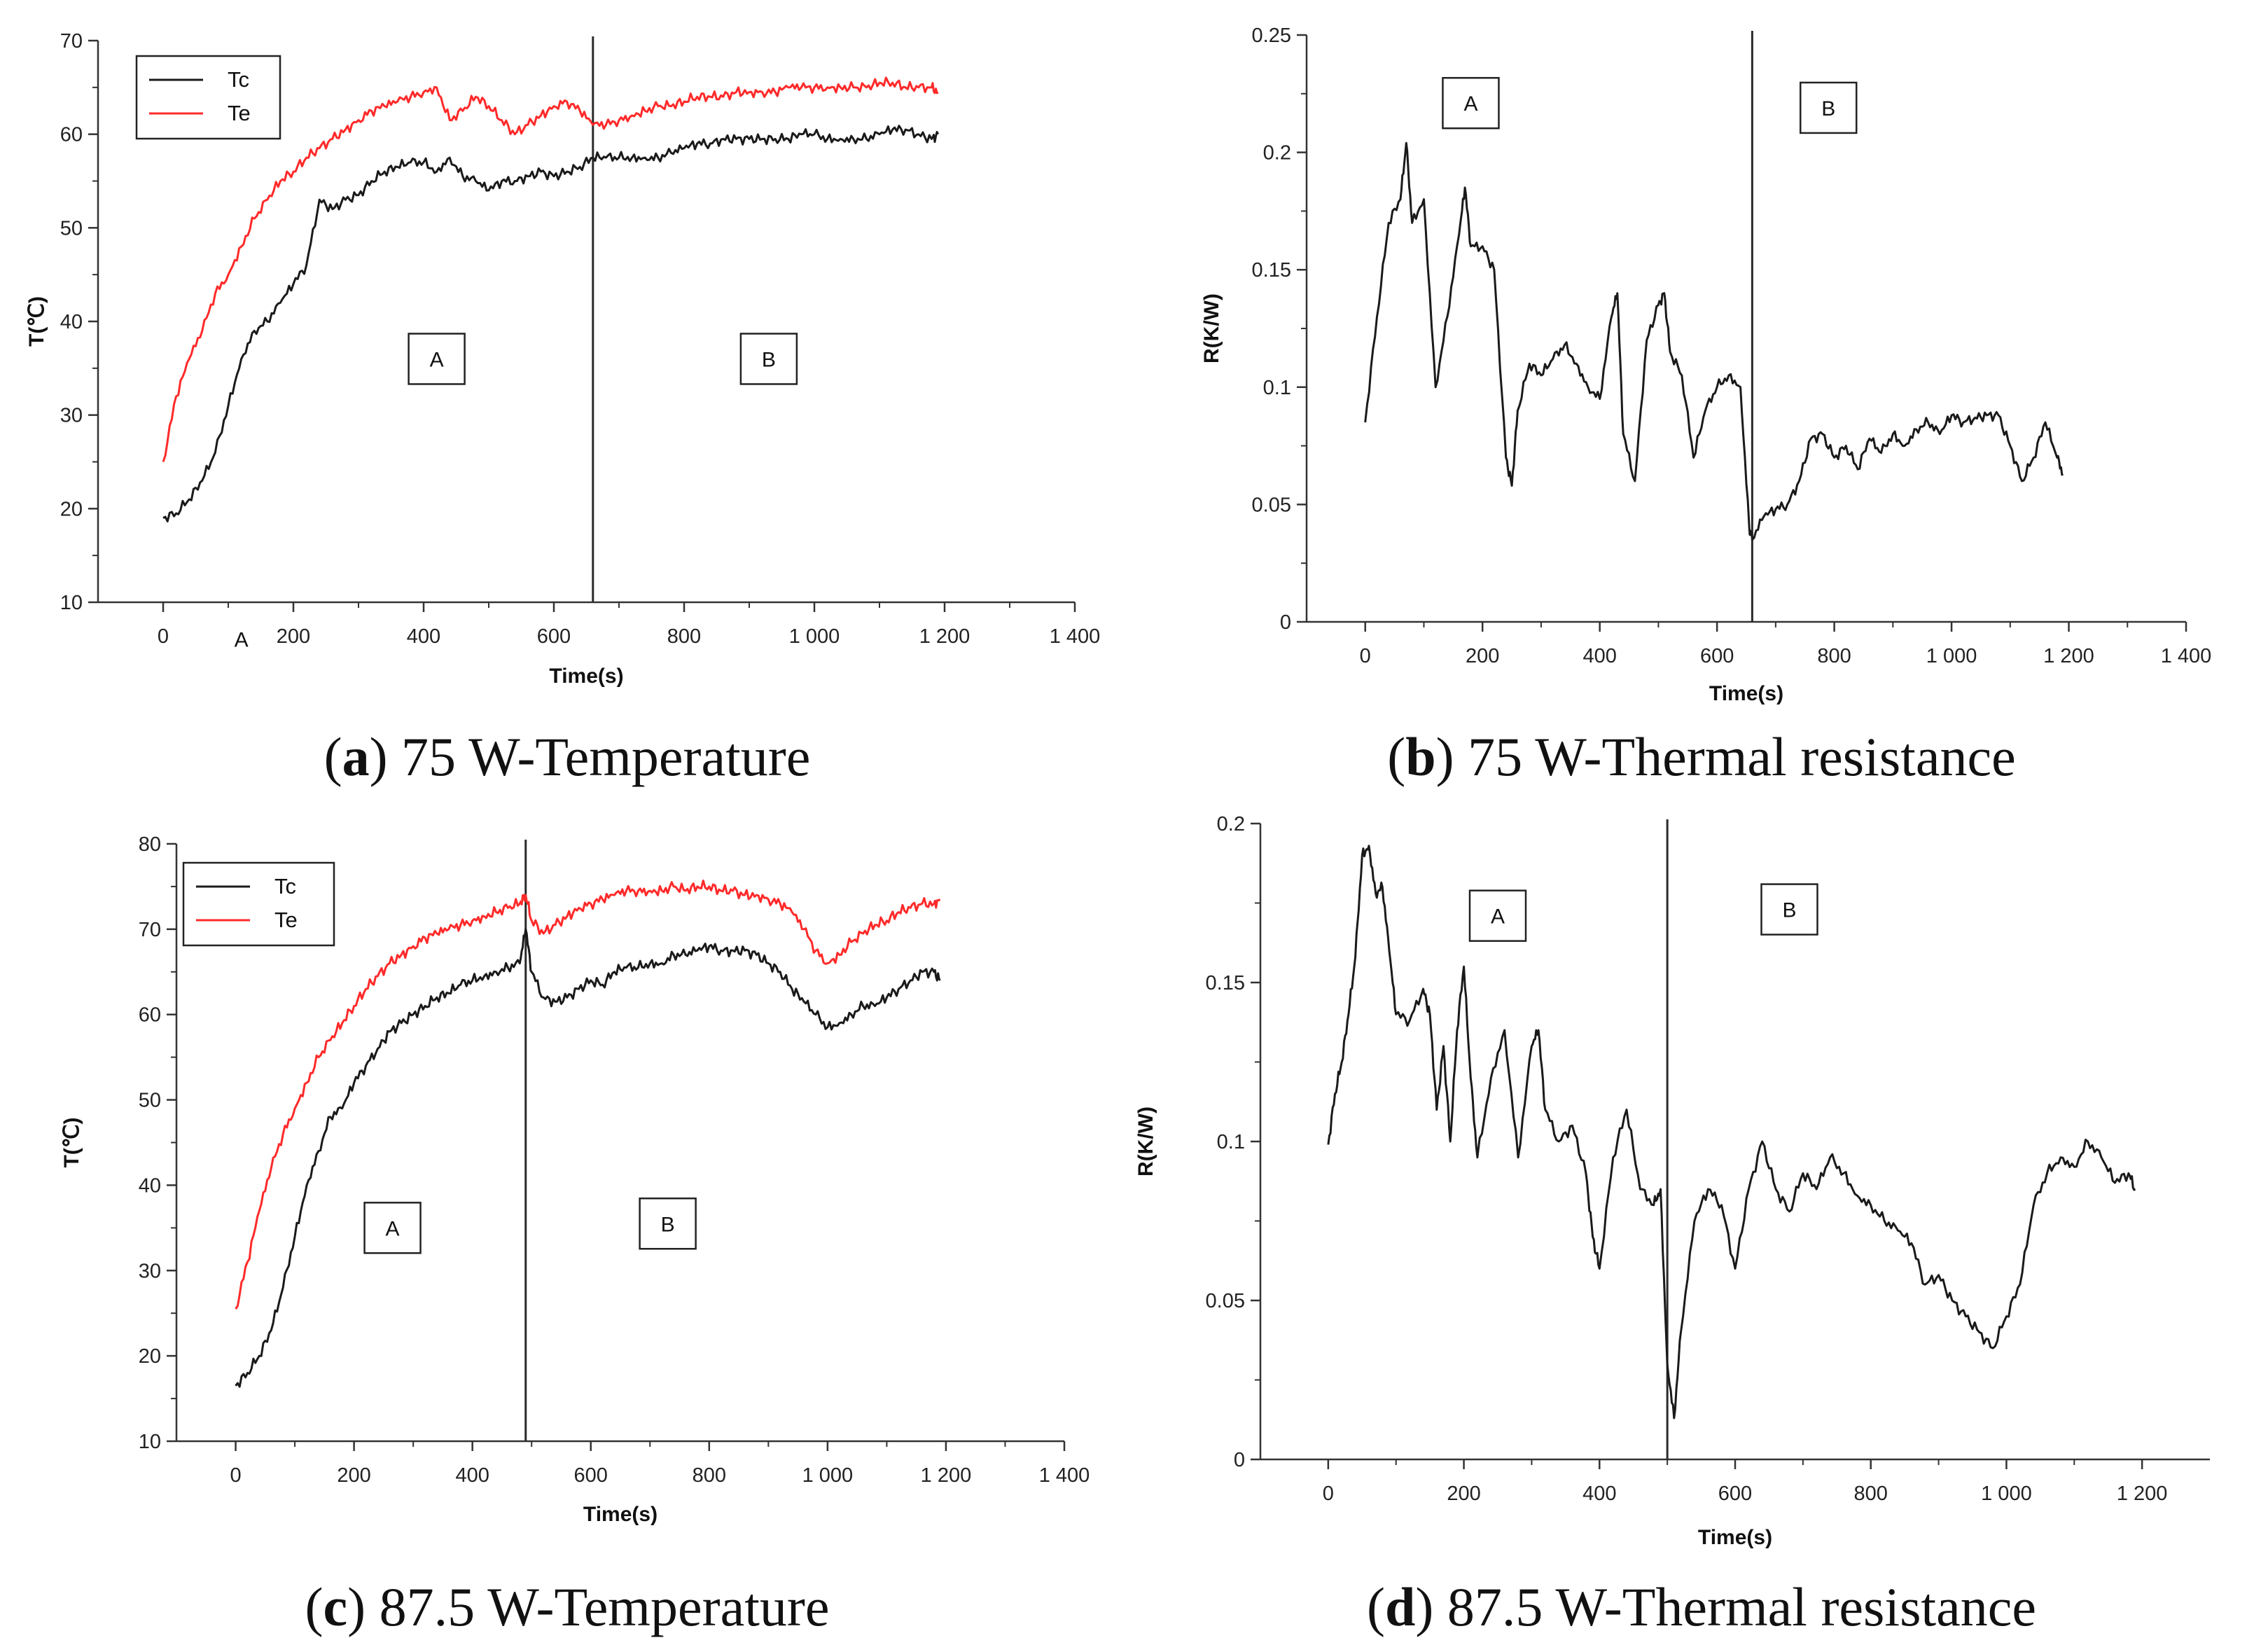 The image size is (2261, 1652). What do you see at coordinates (1599, 1494) in the screenshot?
I see `x-tick-label-d: 400` at bounding box center [1599, 1494].